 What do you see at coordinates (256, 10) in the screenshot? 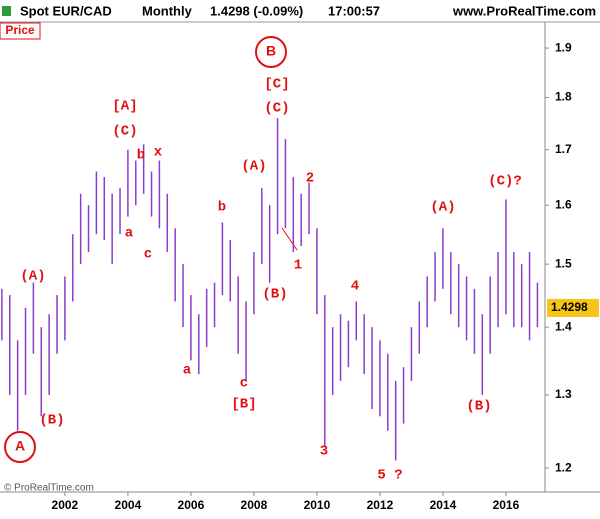
I see `quote: 1.4298 (-0.09%)` at bounding box center [256, 10].